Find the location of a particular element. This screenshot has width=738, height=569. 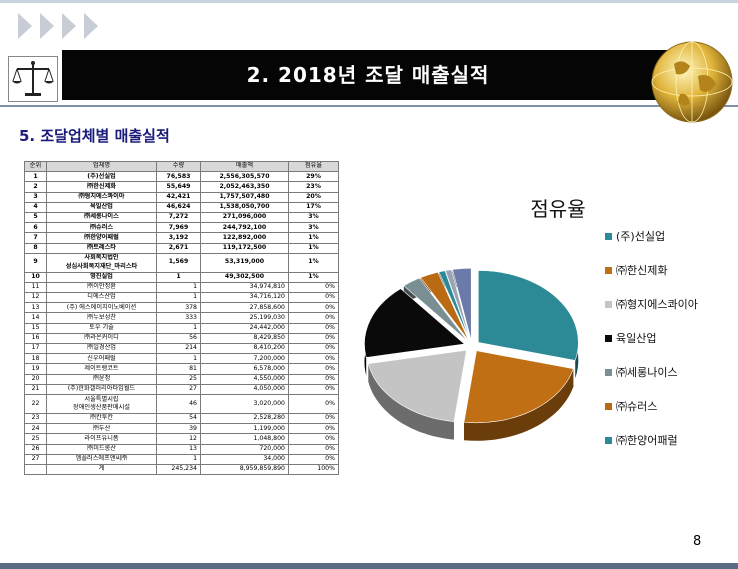

cell-company: ㈜형지에스콰이아 is located at coordinates (101, 197).